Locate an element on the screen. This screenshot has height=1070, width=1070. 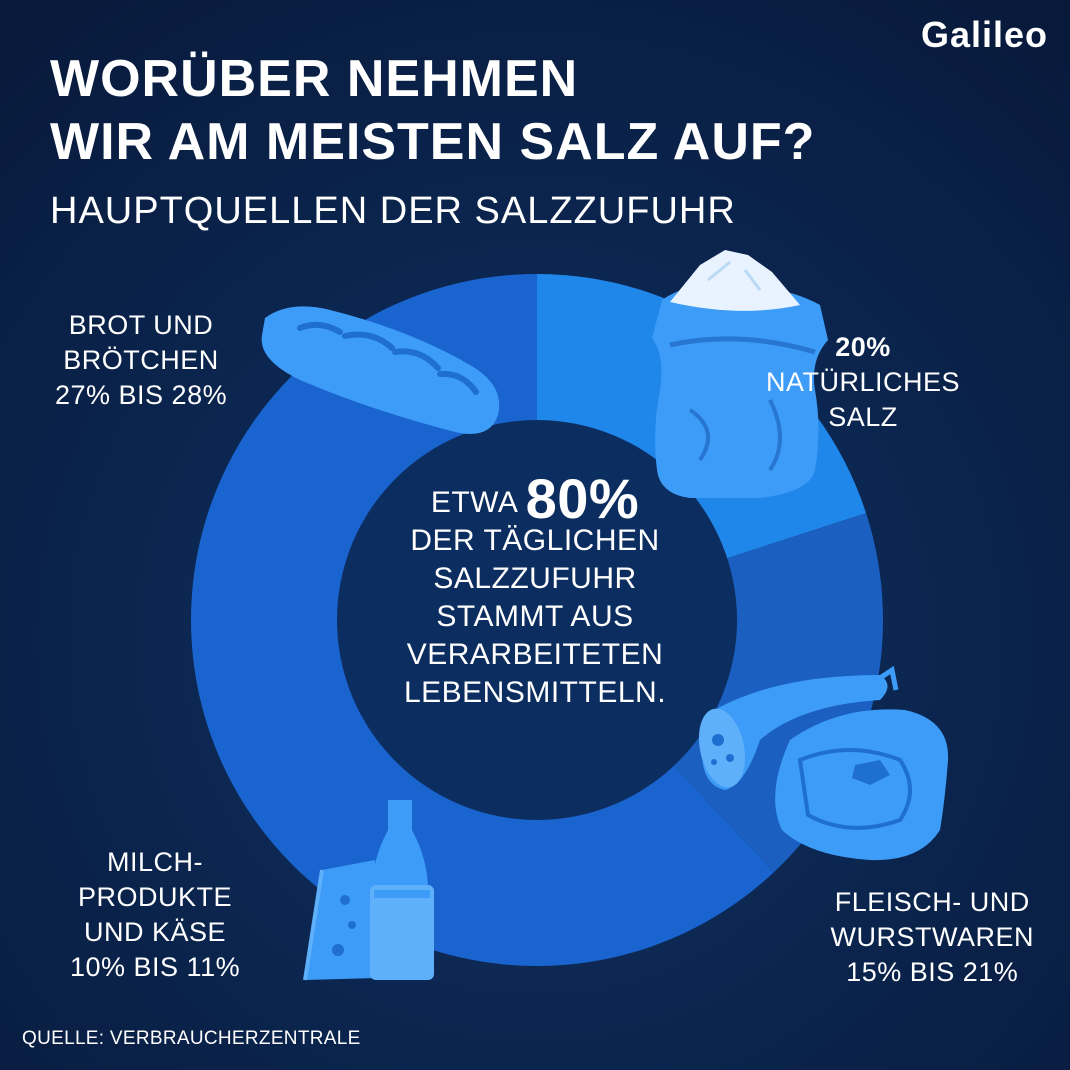
salt-line1: NATÜRLICHES is located at coordinates (862, 382).